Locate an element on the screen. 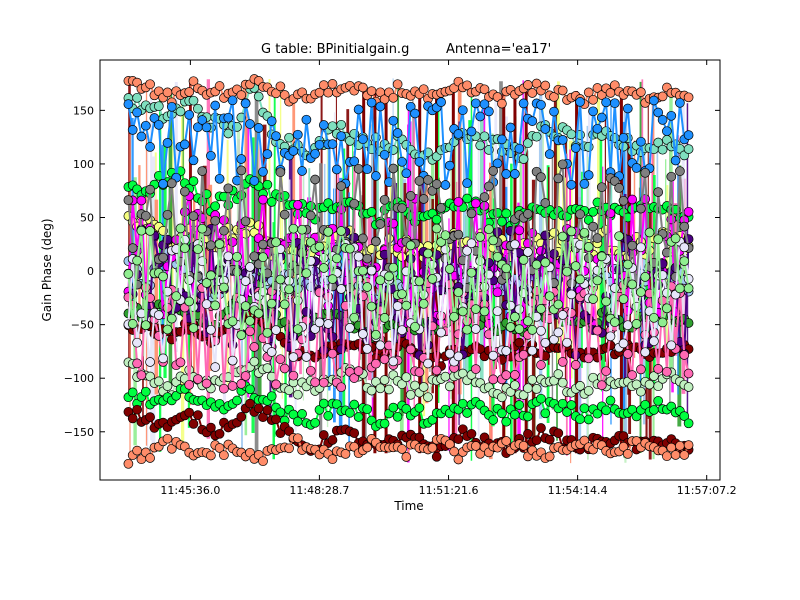 This screenshot has height=600, width=800. y-tick-label: 150 is located at coordinates (83, 110).